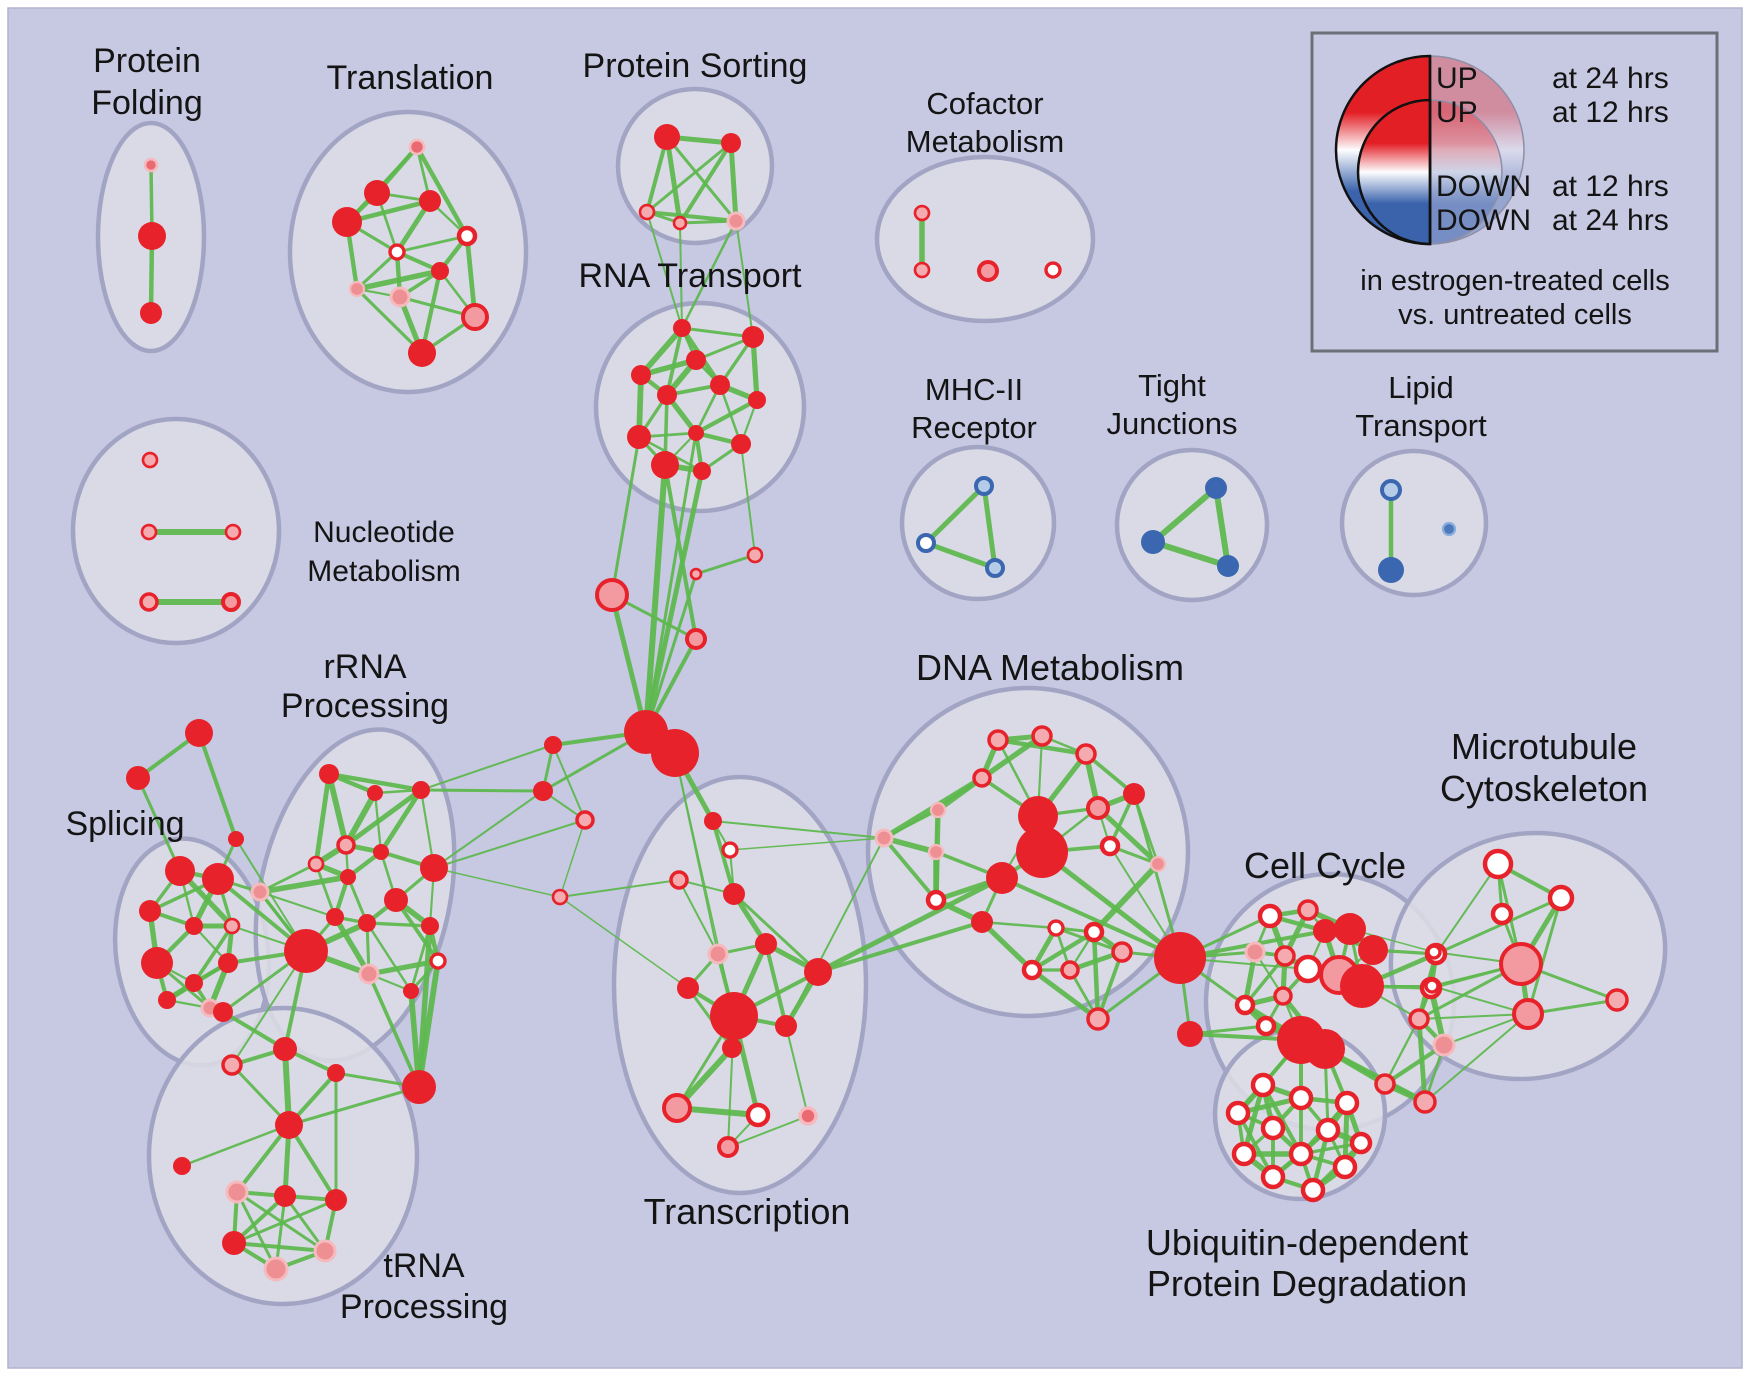 The image size is (1750, 1376). I want to click on cluster-label-protein_sorting: Protein Sorting, so click(695, 66).